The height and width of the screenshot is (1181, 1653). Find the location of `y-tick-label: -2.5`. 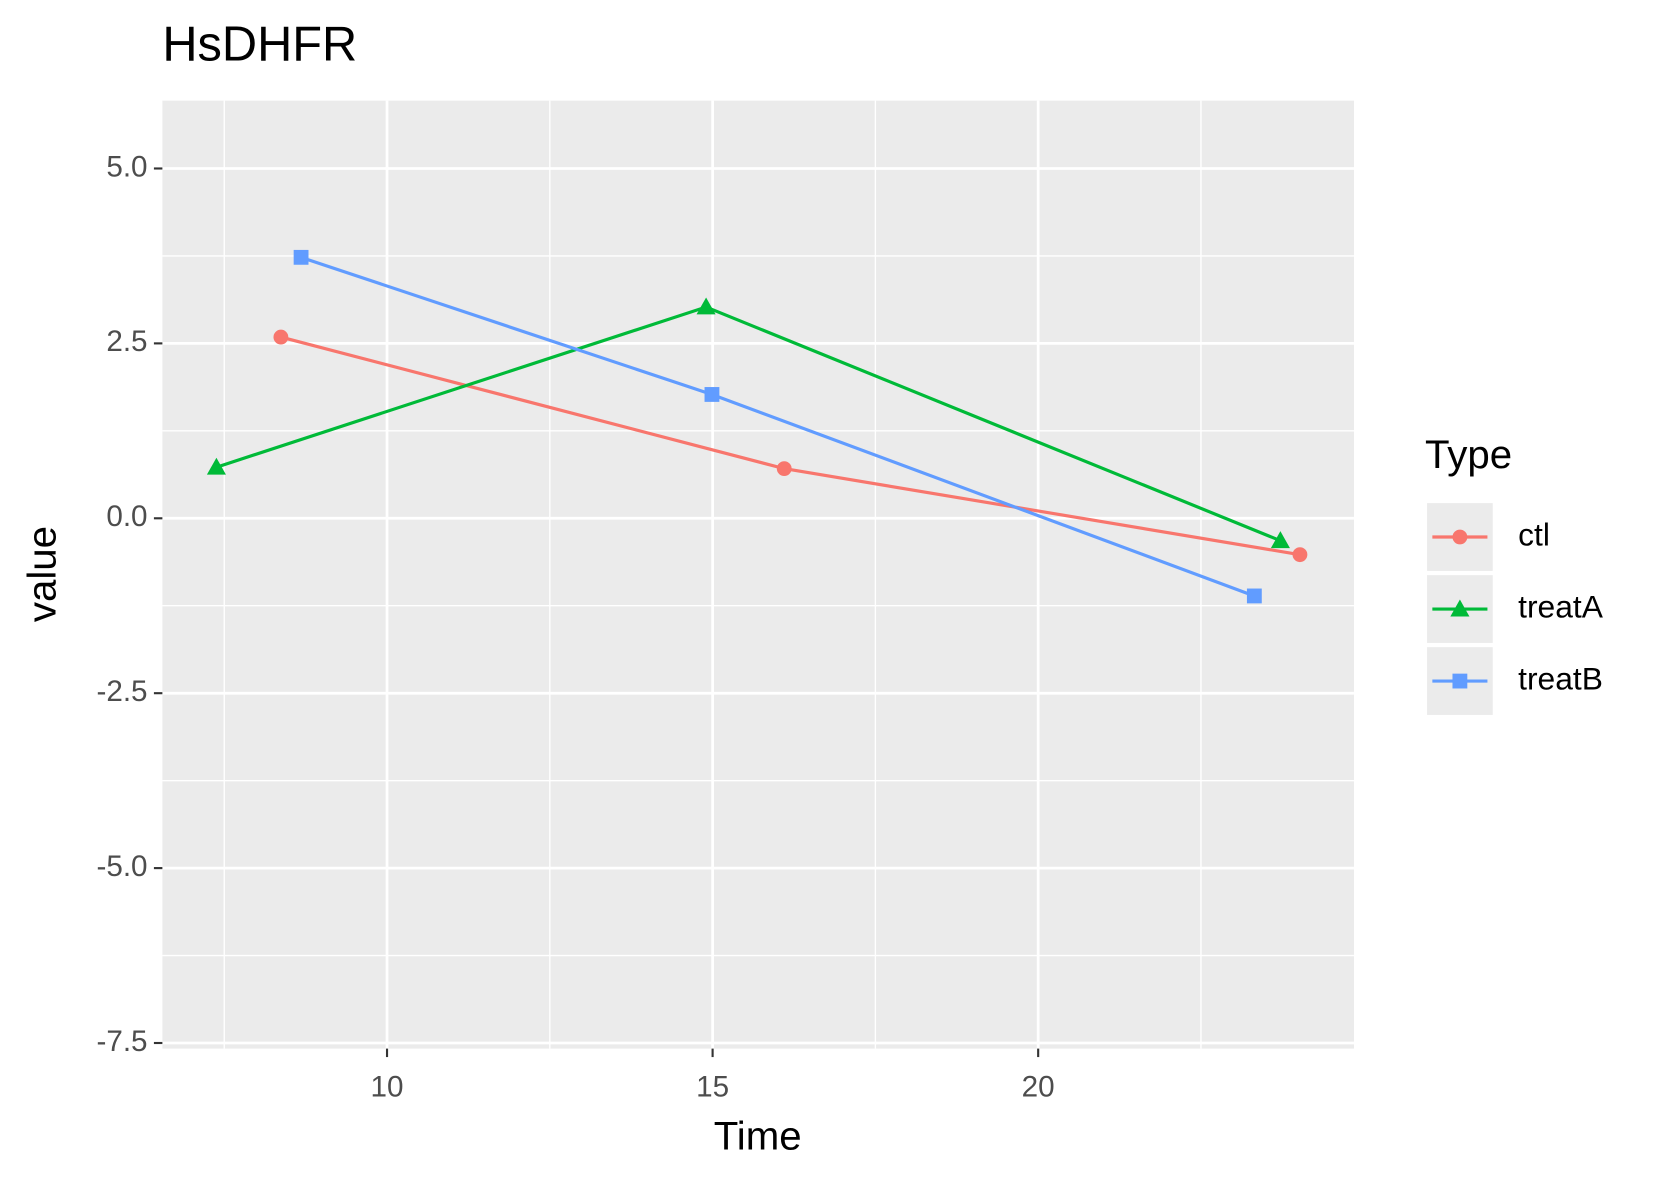

y-tick-label: -2.5 is located at coordinates (121, 691).